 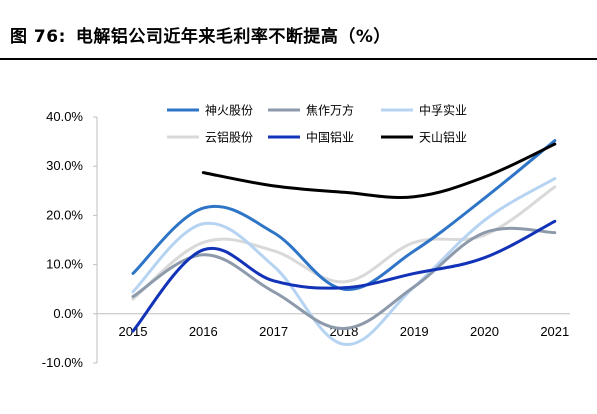 I want to click on legend-item: 焦作万方, so click(x=311, y=110).